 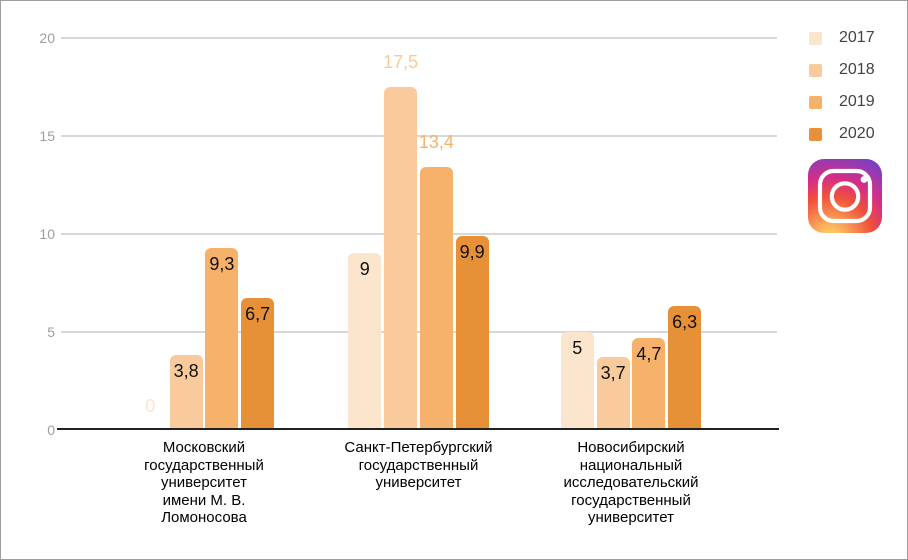 I want to click on data-label-2020-category-1: 6,7, so click(x=258, y=314).